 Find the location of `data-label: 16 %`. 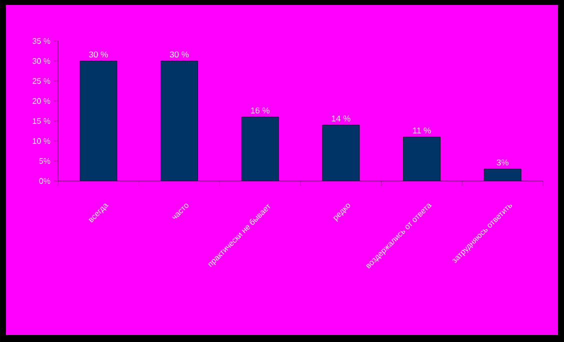

data-label: 16 % is located at coordinates (260, 110).